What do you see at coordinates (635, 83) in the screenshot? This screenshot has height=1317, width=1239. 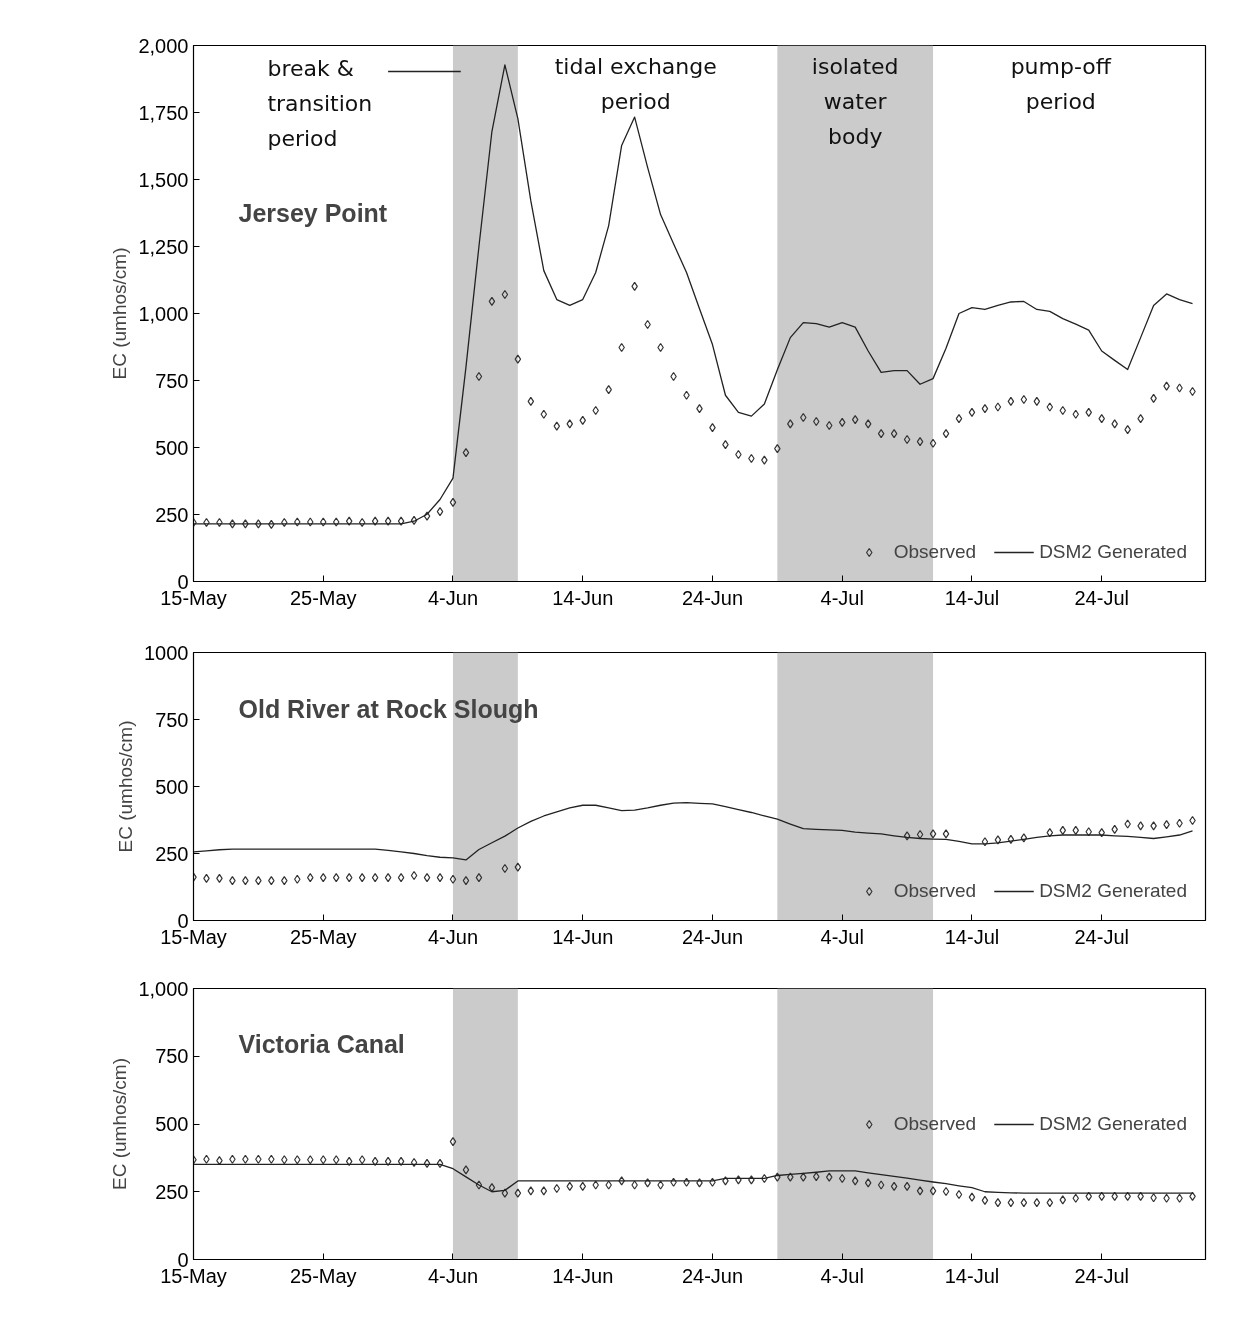 I see `annotation: tidal exchange period` at bounding box center [635, 83].